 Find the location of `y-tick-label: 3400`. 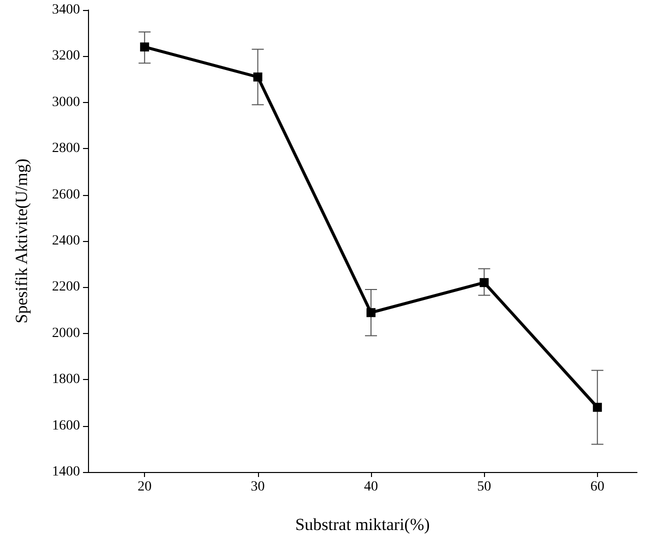

y-tick-label: 3400 is located at coordinates (66, 10).